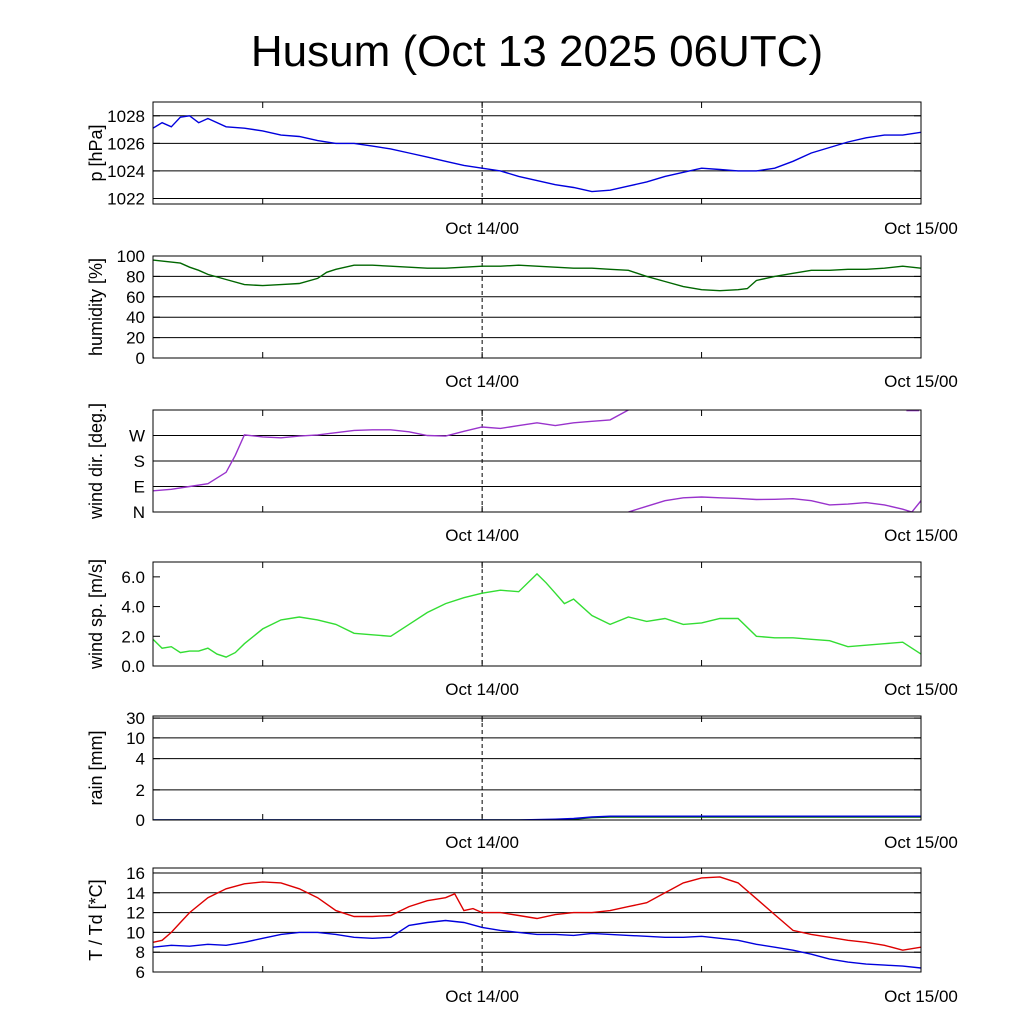 The image size is (1024, 1024). What do you see at coordinates (135, 913) in the screenshot?
I see `y-tick-label: 12` at bounding box center [135, 913].